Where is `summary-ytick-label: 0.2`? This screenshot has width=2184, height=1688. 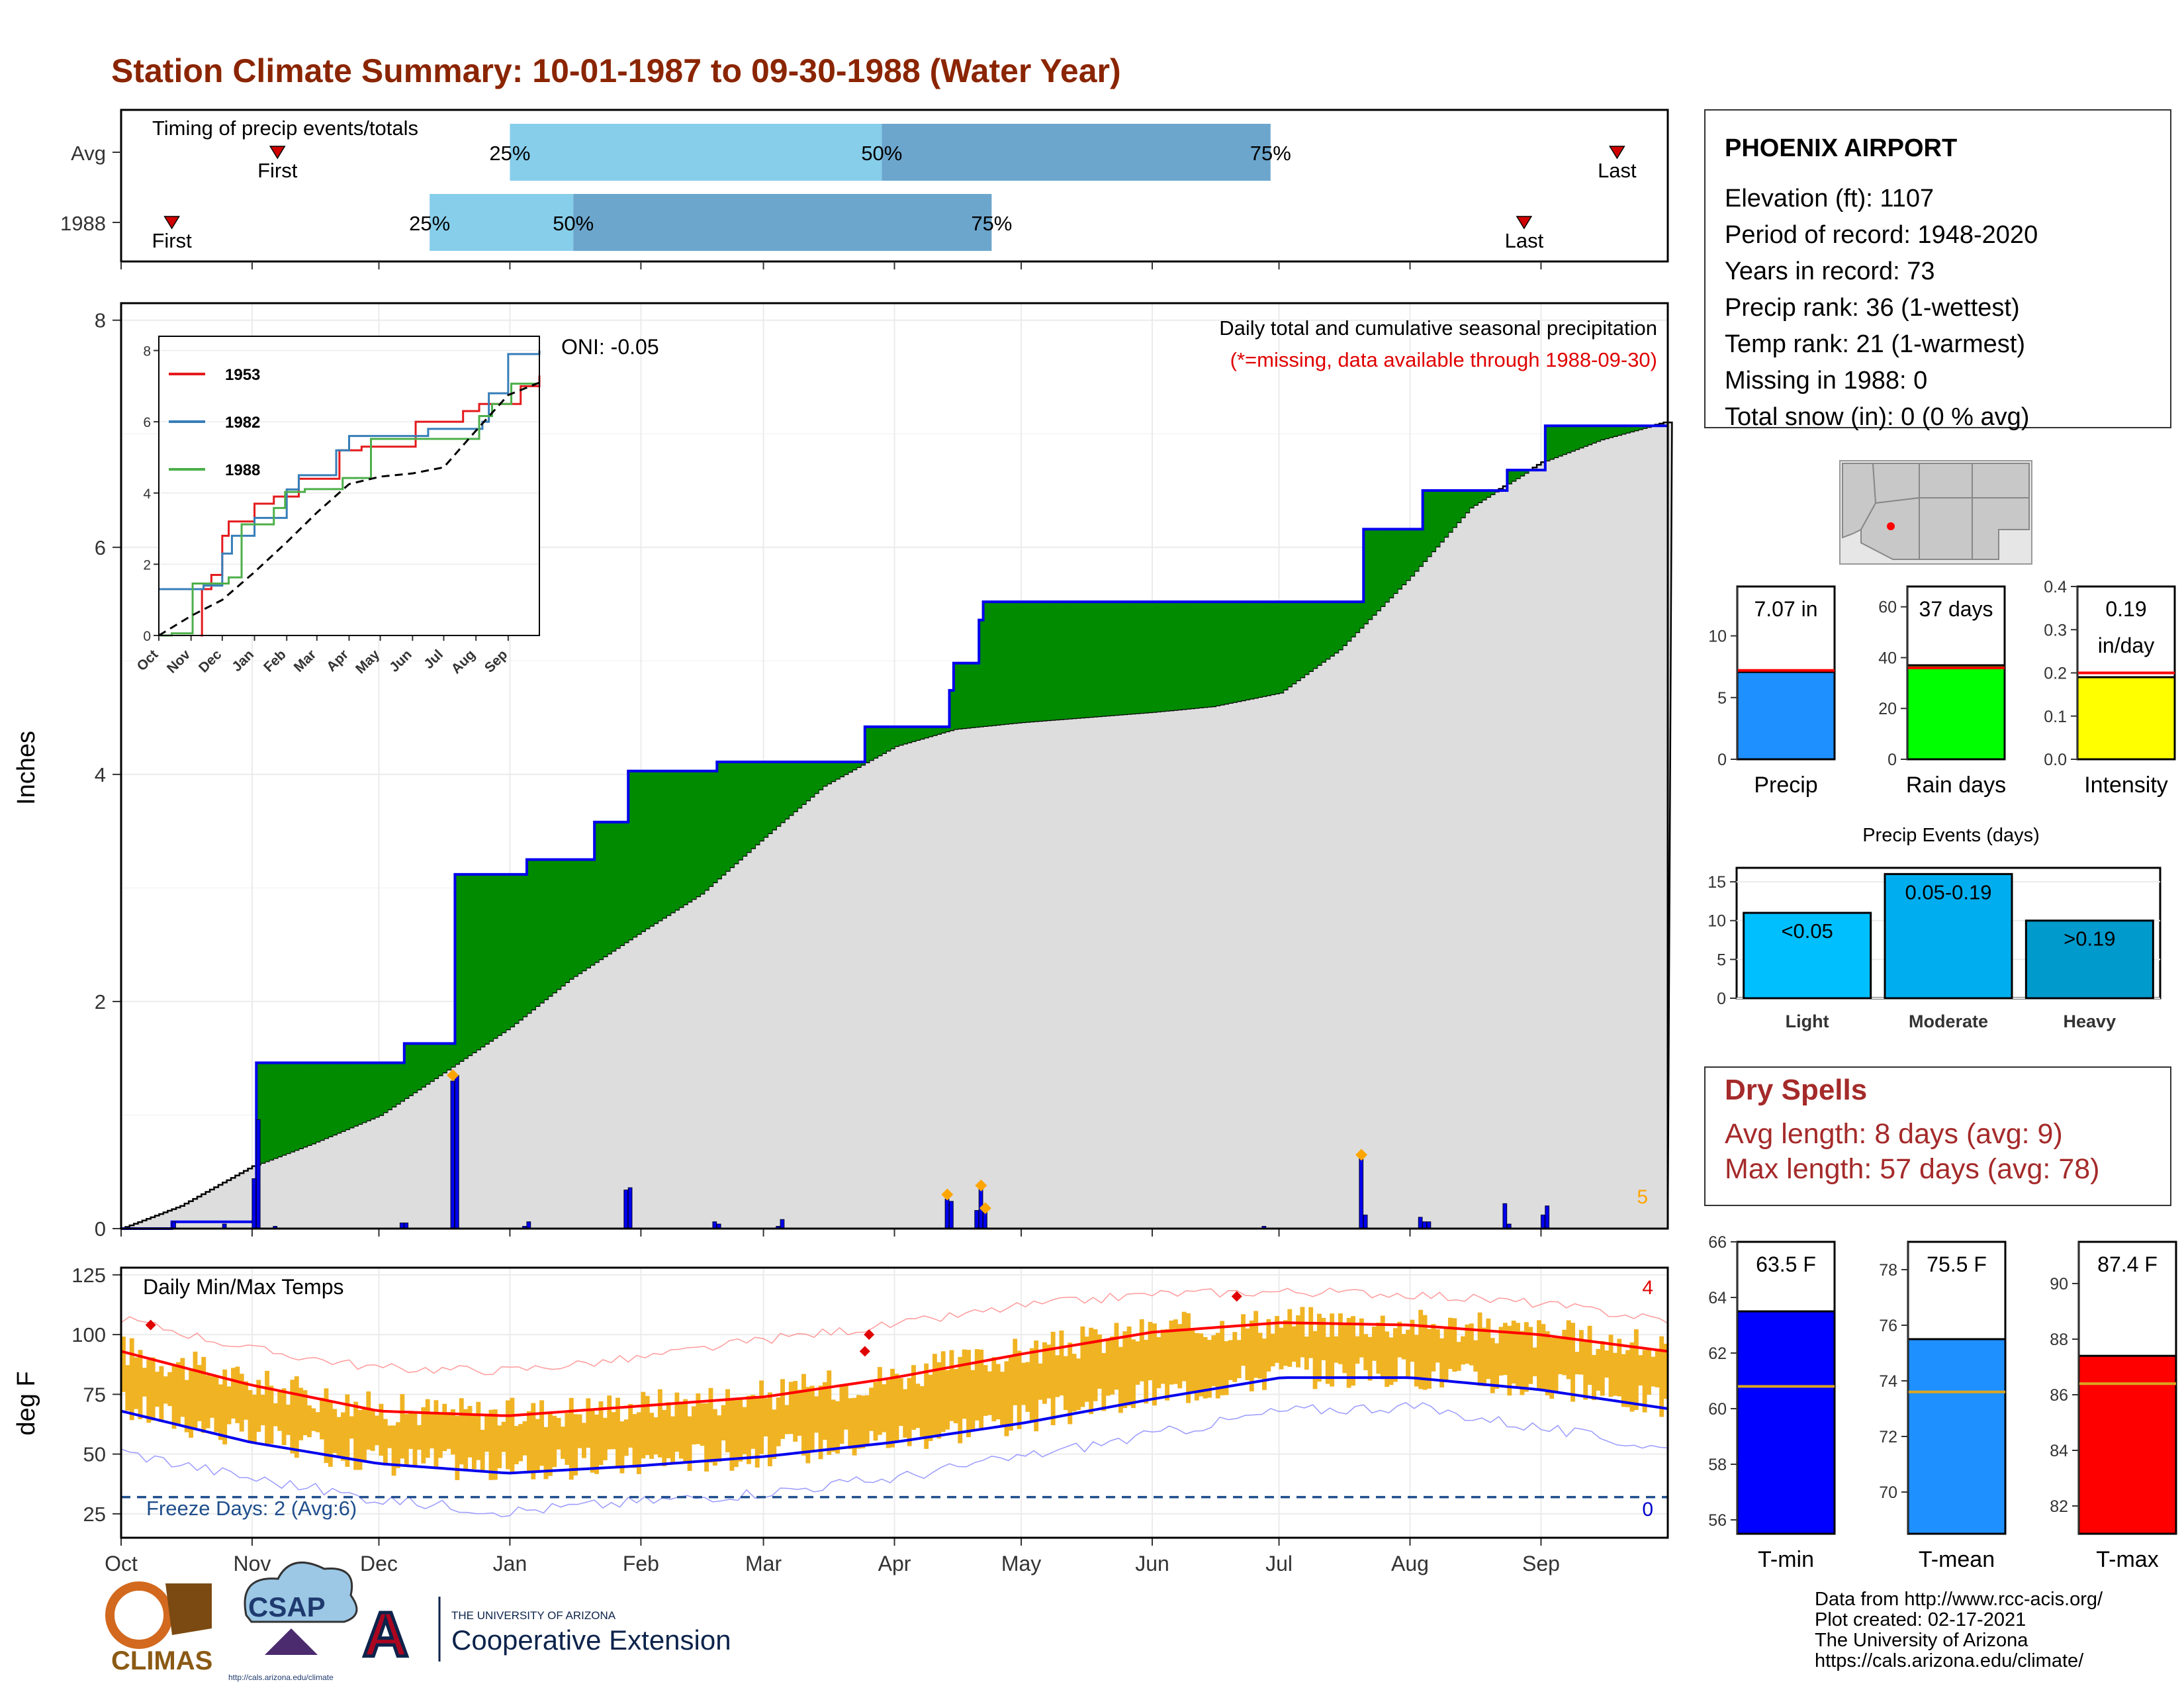
summary-ytick-label: 0.2 is located at coordinates (2055, 674).